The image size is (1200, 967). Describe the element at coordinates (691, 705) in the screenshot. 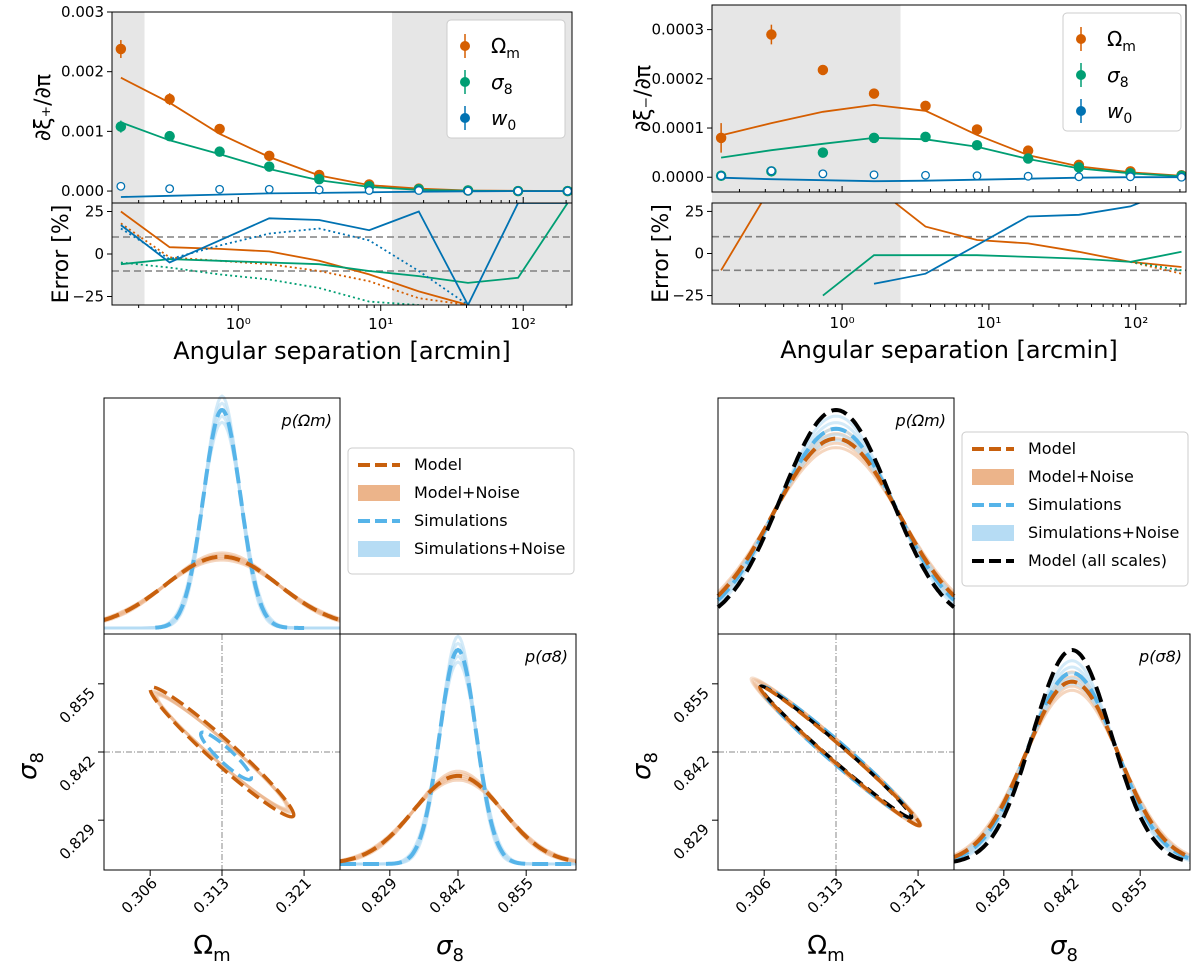

I see `sigma-ytick-label: 0.855` at that location.